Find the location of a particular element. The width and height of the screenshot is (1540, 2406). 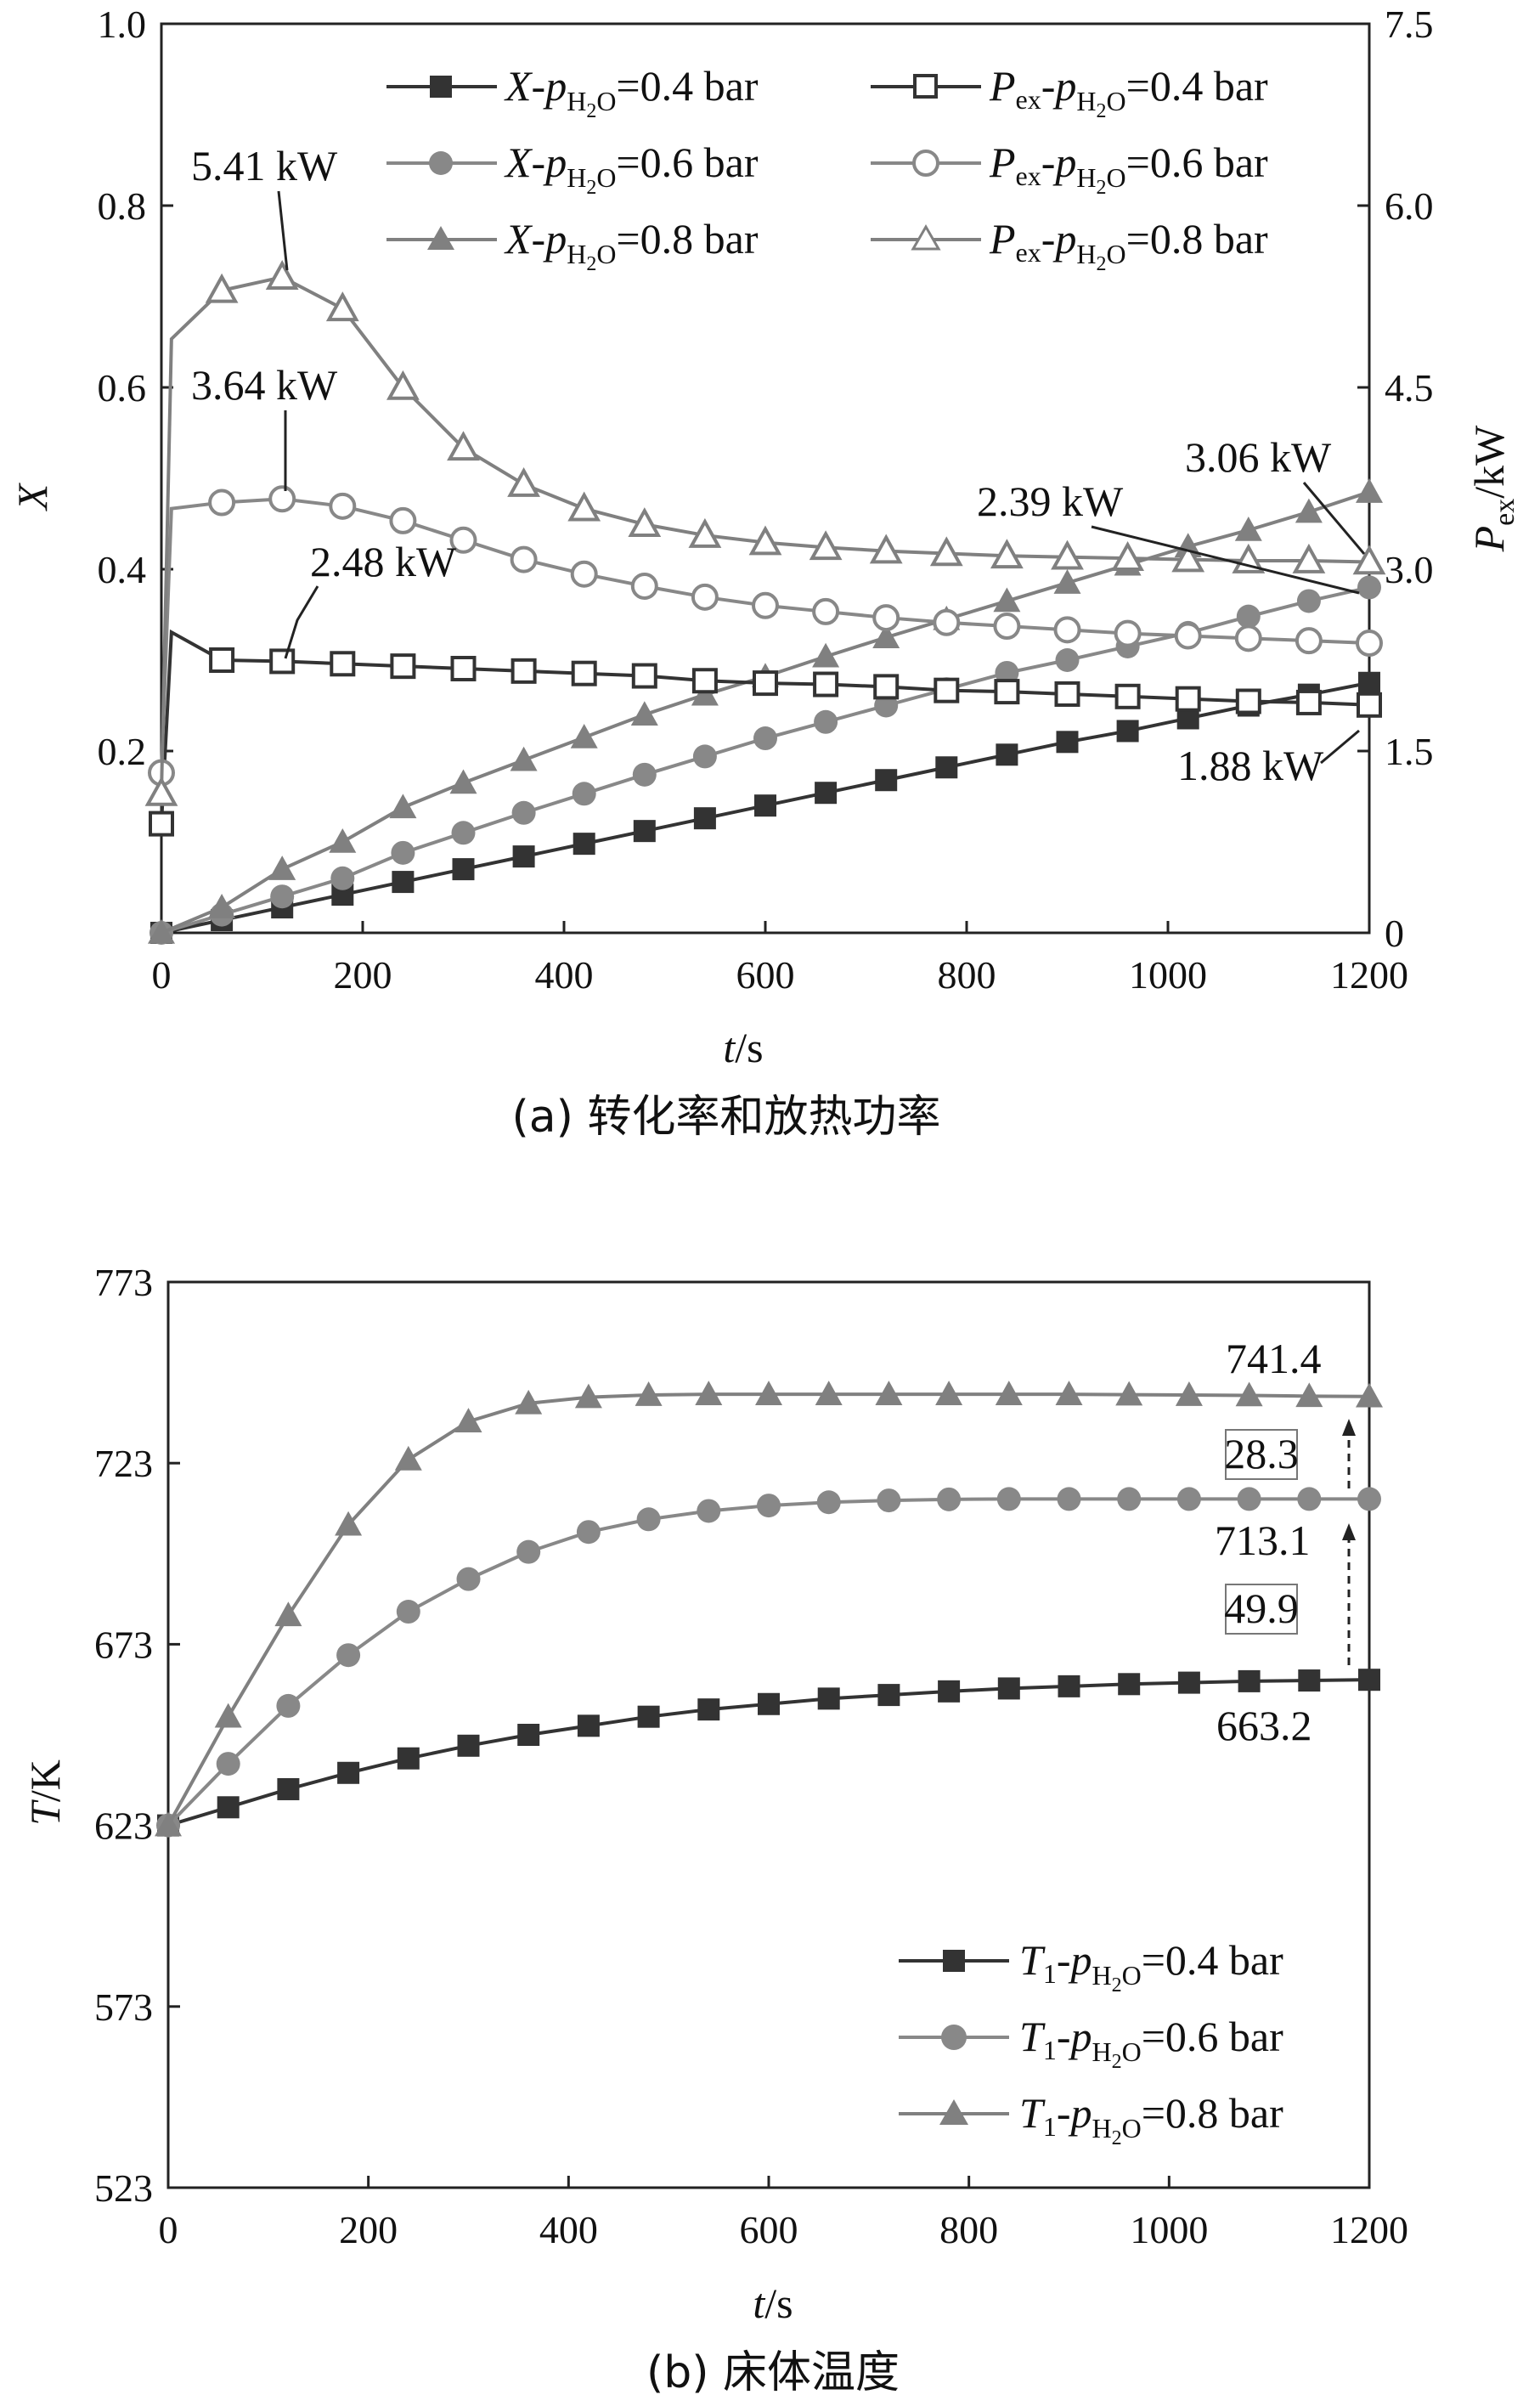

annotation-b-4: 49.9 is located at coordinates (1261, 1608).